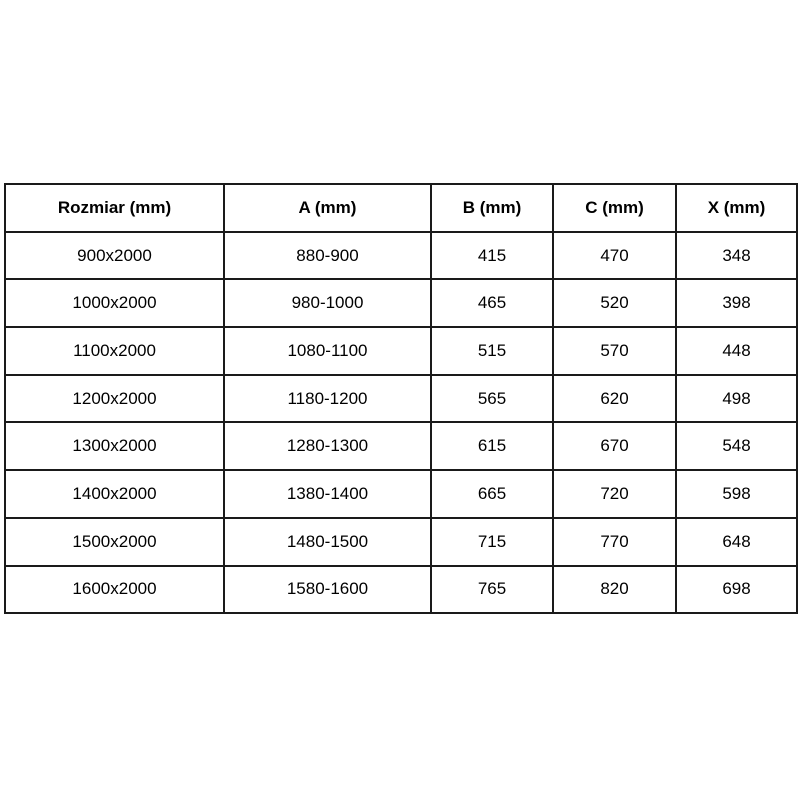 This screenshot has width=800, height=800. What do you see at coordinates (736, 494) in the screenshot?
I see `cell-x: 598` at bounding box center [736, 494].